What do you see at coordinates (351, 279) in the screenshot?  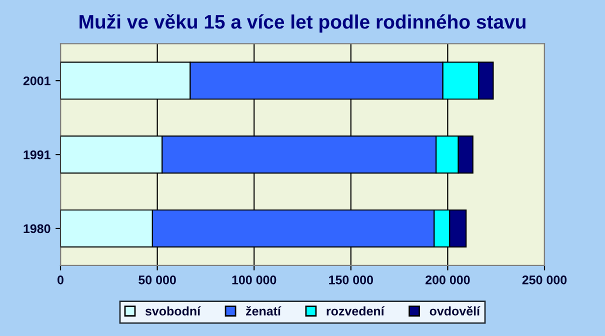 I see `x-tick-label: 150 000` at bounding box center [351, 279].